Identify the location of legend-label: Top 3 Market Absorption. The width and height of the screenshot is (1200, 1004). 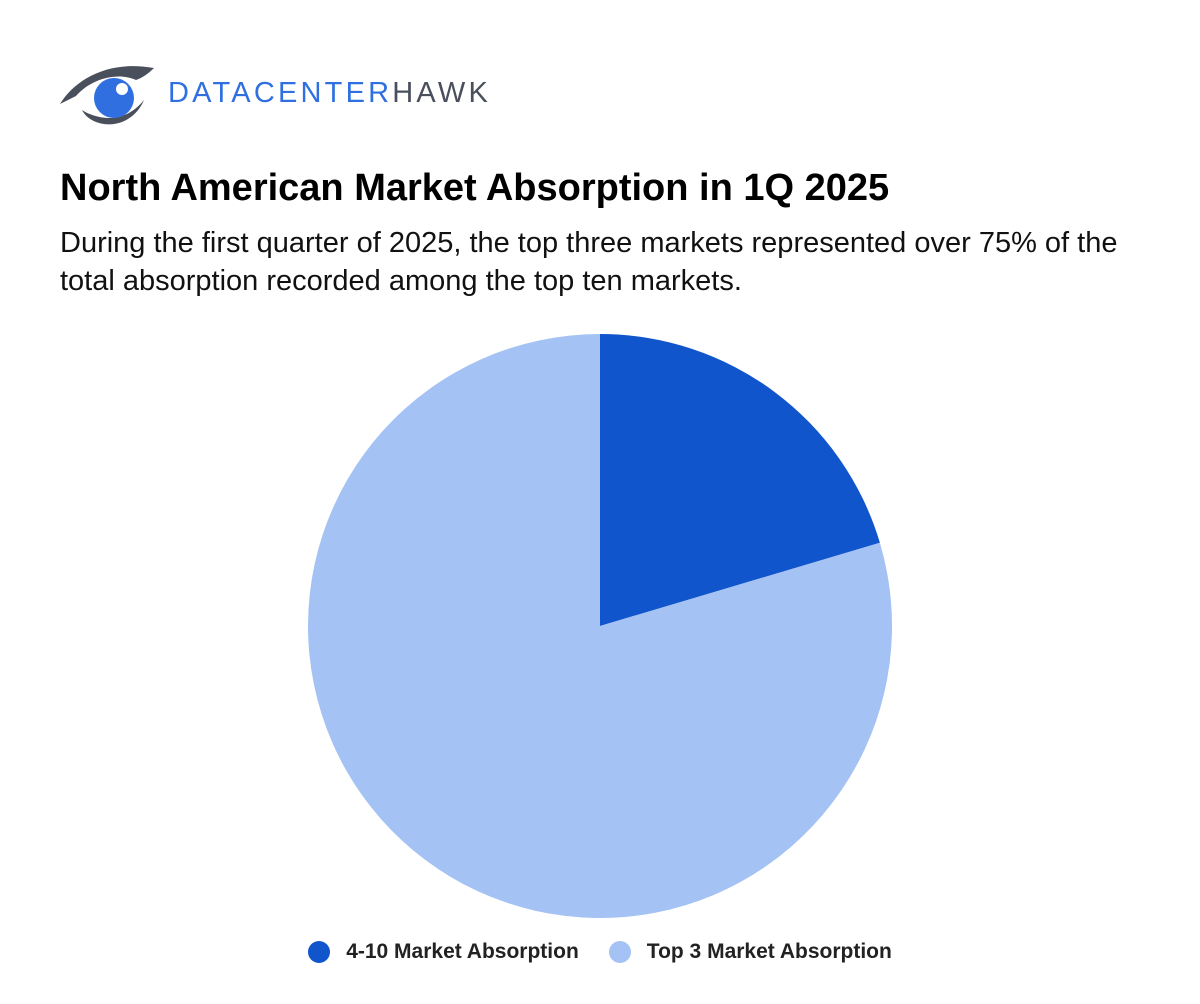
(769, 951).